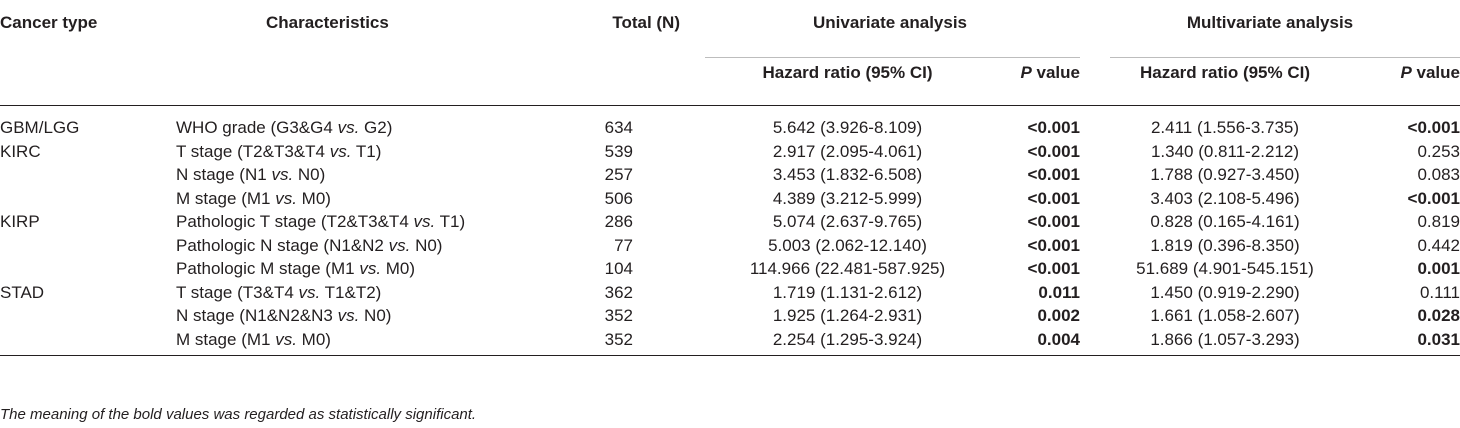 Image resolution: width=1460 pixels, height=428 pixels. I want to click on uni-hr-cell: 5.003 (2.062-12.140), so click(847, 245).